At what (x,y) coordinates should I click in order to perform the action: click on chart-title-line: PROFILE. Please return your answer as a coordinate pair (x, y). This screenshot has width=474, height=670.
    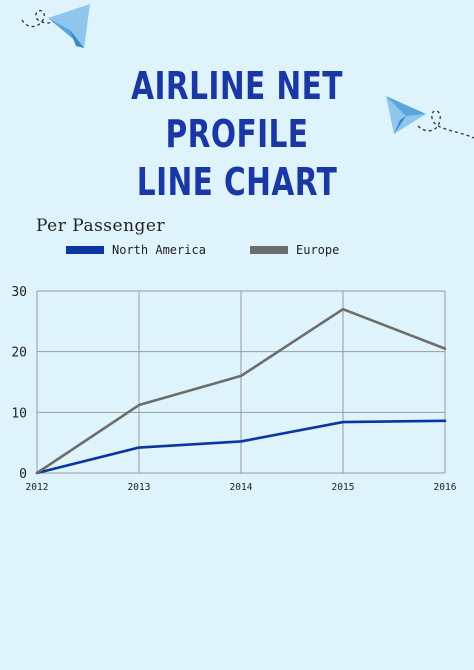
    Looking at the image, I should click on (237, 134).